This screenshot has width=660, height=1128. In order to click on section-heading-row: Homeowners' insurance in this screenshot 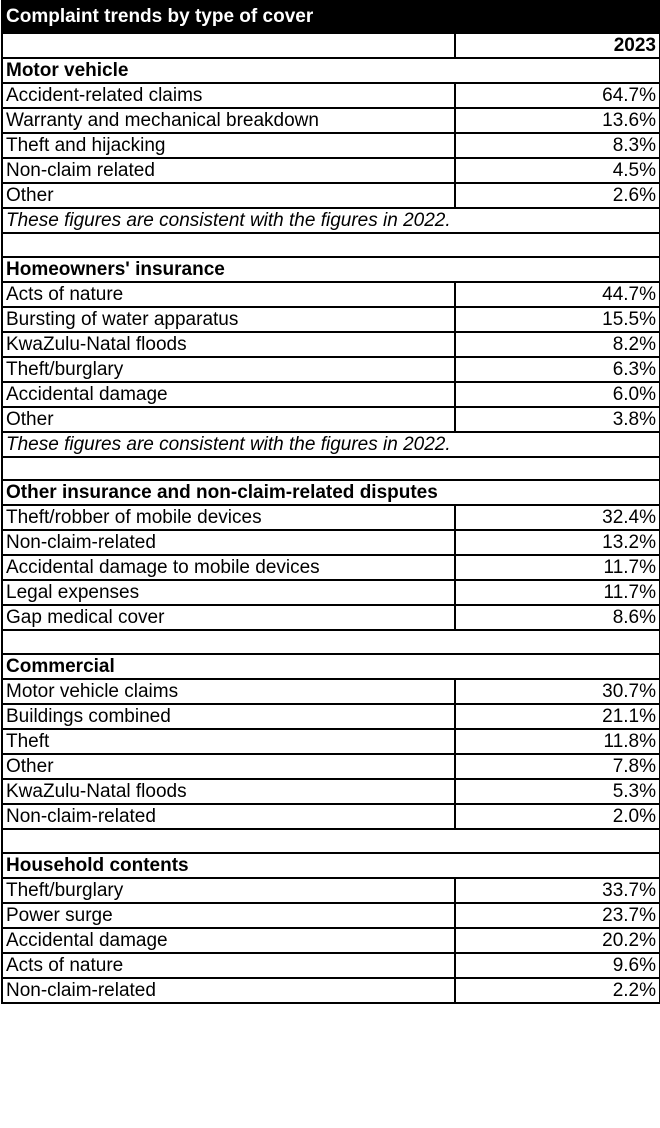, I will do `click(330, 269)`.